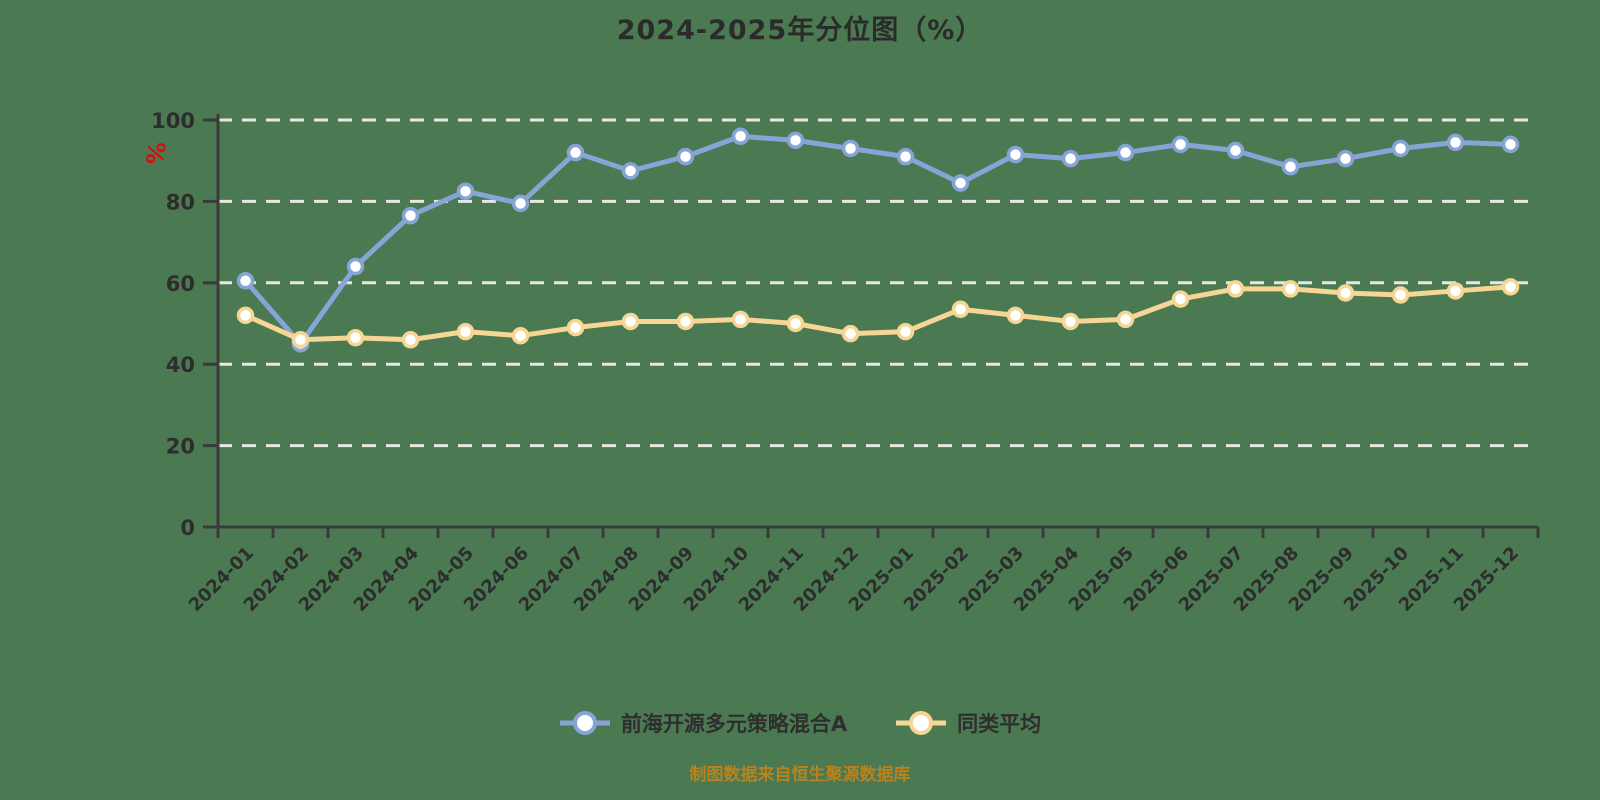 This screenshot has height=800, width=1600. Describe the element at coordinates (999, 724) in the screenshot. I see `legend-label-average: 同类平均` at that location.